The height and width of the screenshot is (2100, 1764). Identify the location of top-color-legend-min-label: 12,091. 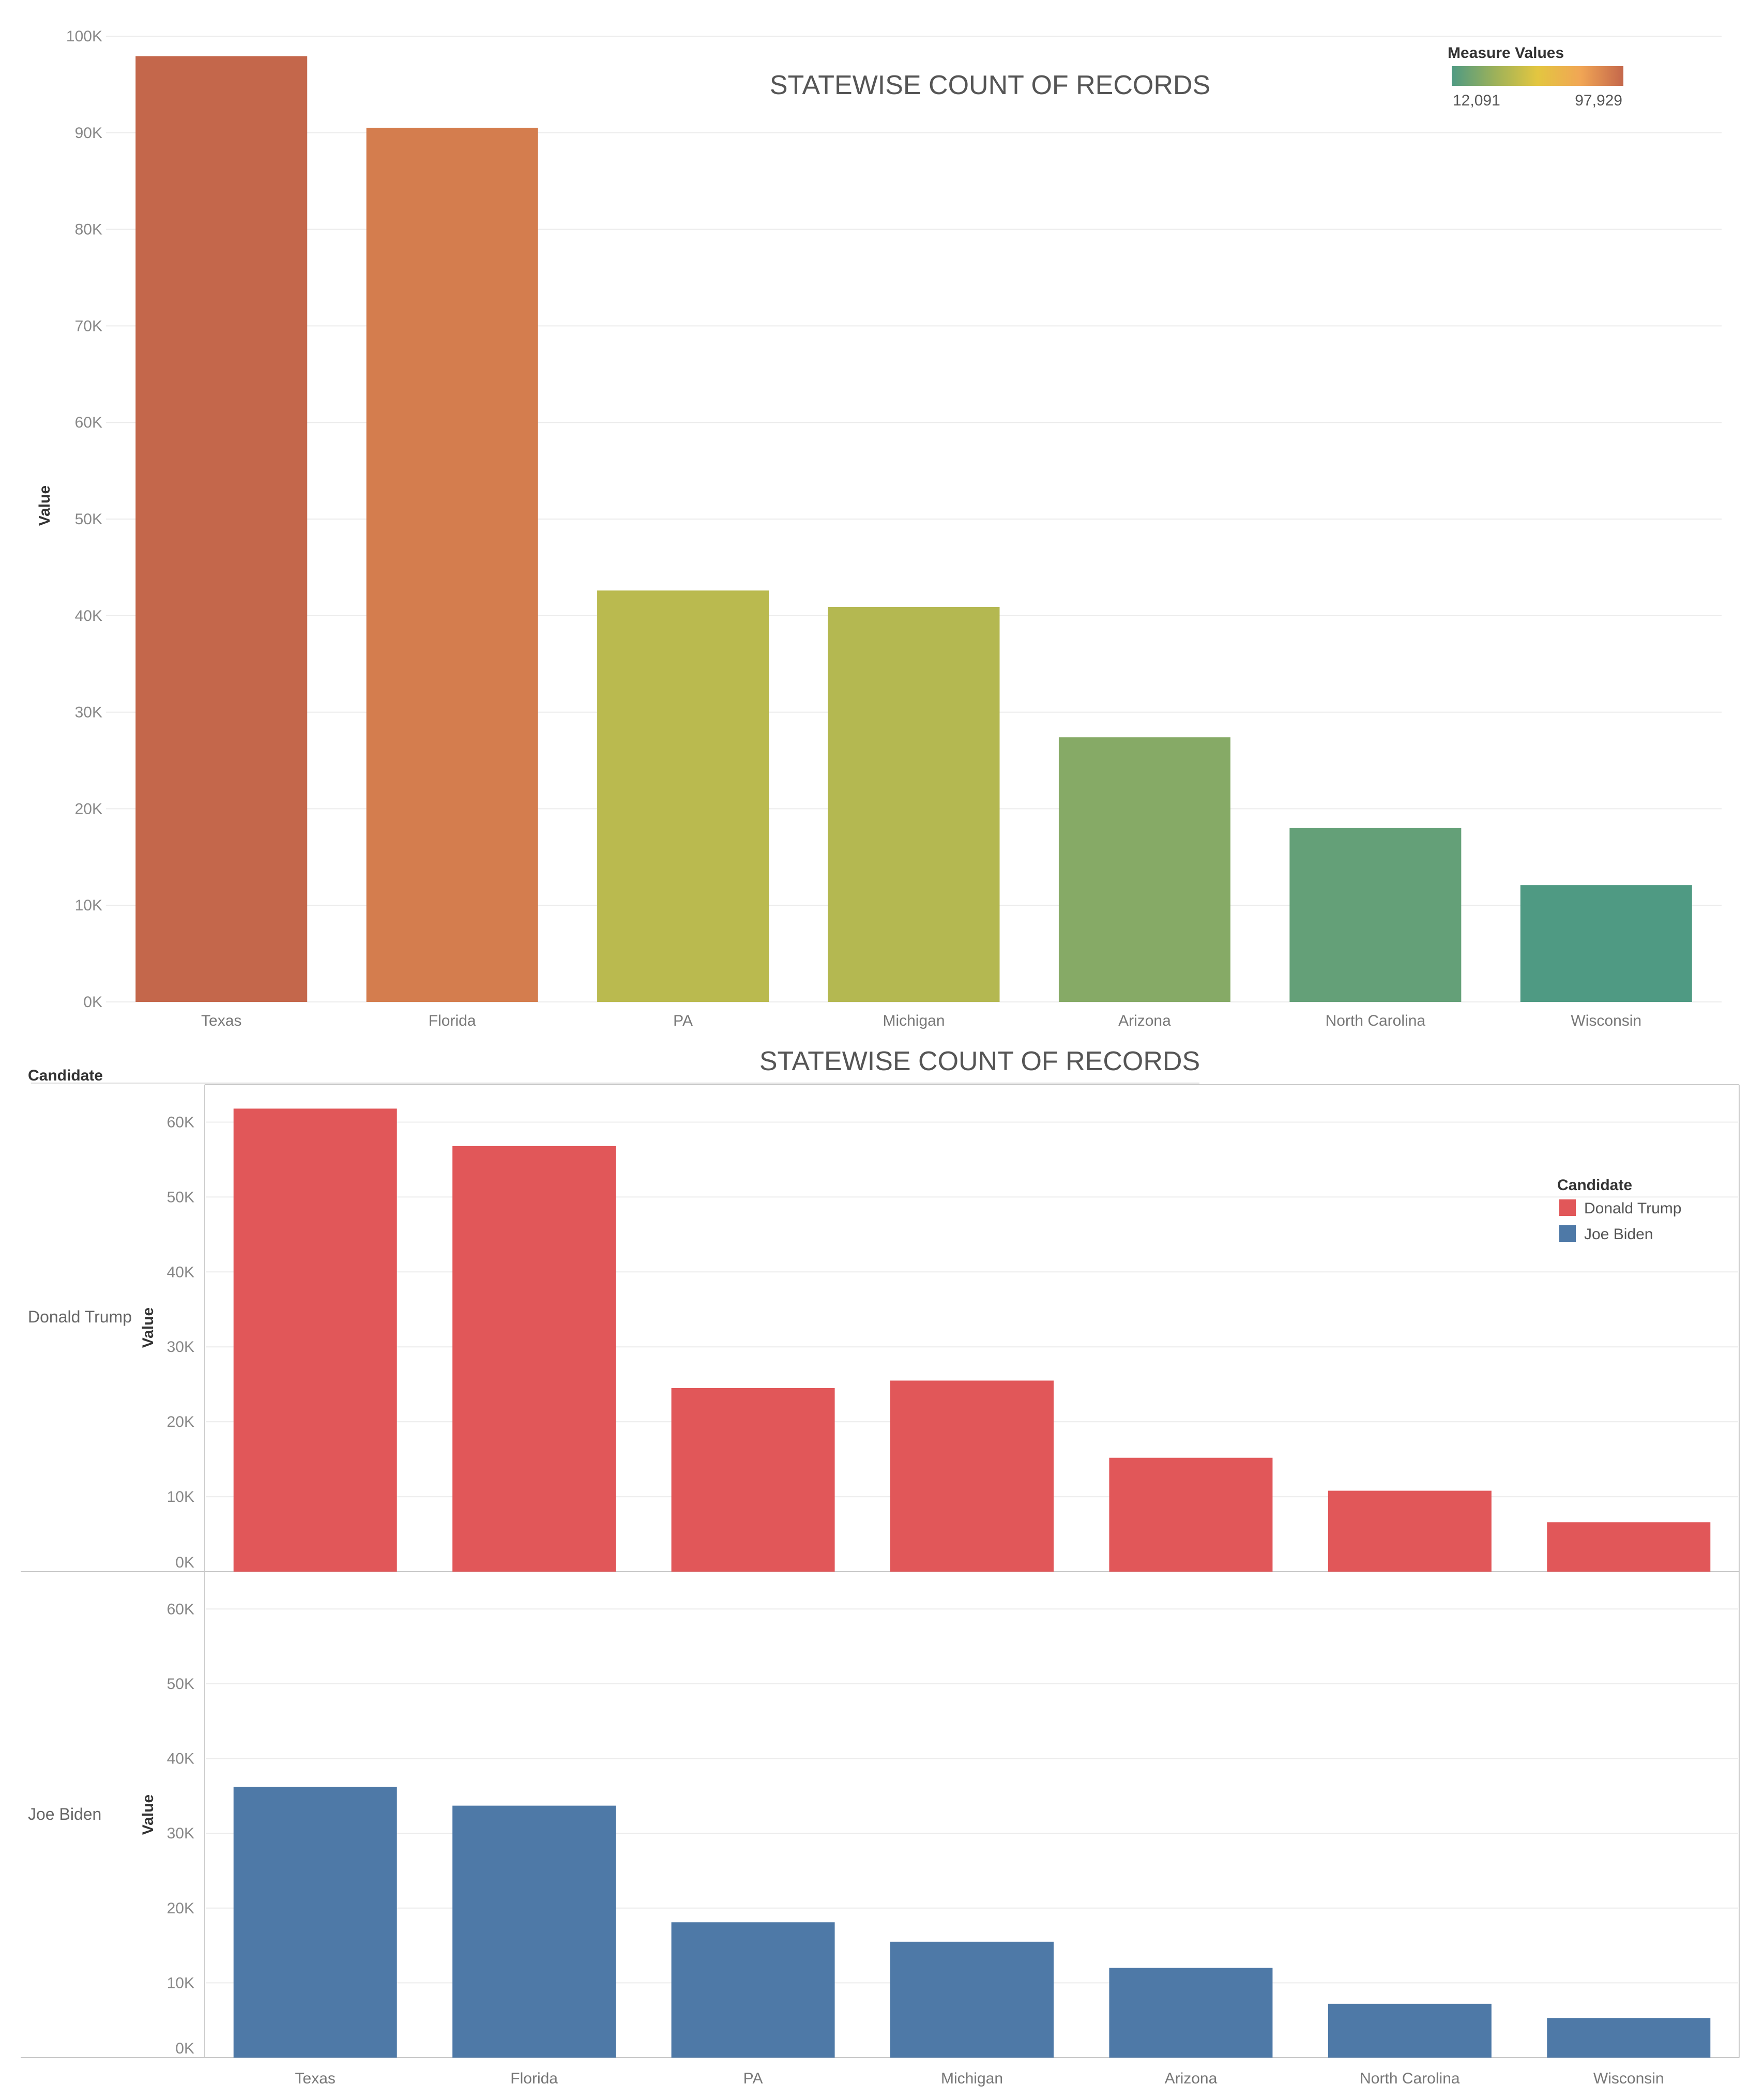
(1476, 100).